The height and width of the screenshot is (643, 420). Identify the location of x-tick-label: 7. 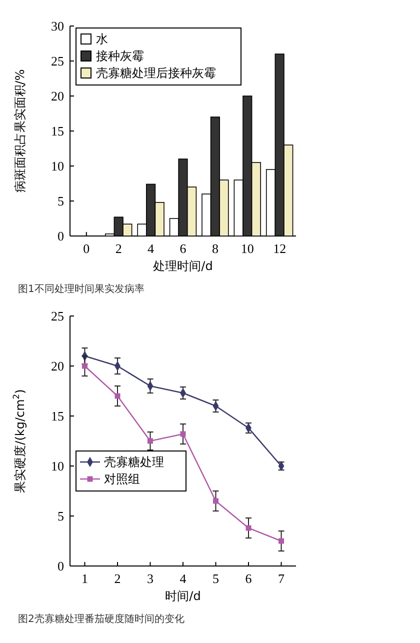
(282, 578).